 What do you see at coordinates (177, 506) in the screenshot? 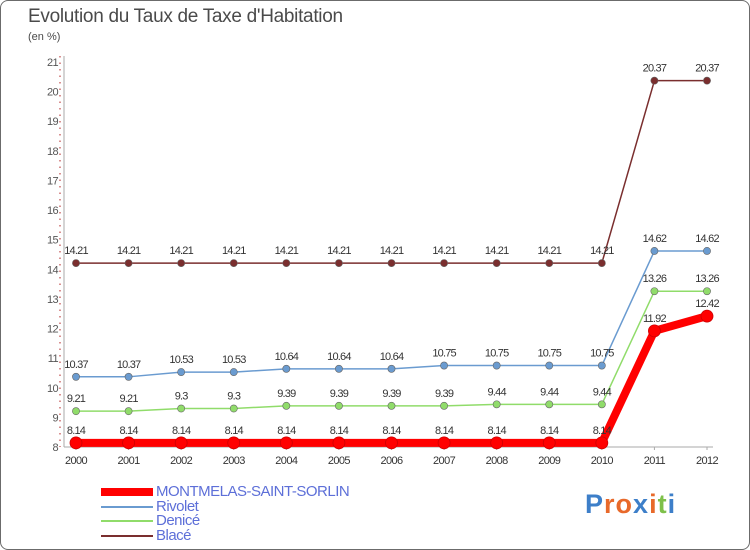
I see `legend-label: Rivolet` at bounding box center [177, 506].